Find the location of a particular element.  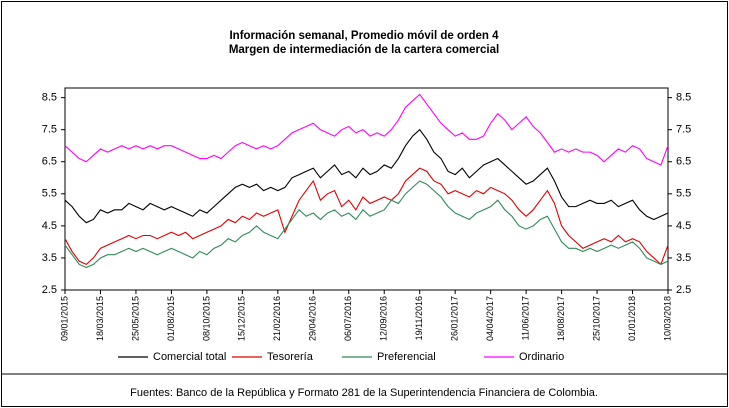

x-tick-label: 04/04/2017 is located at coordinates (490, 318).